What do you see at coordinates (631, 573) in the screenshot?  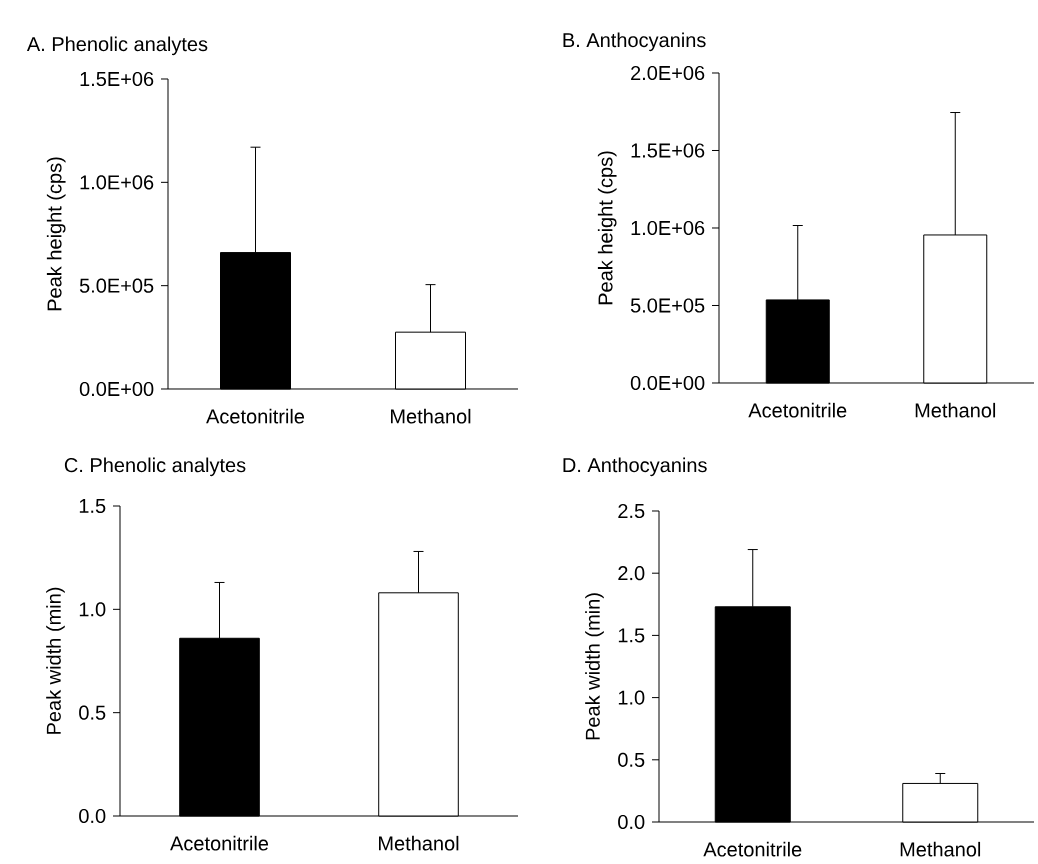 I see `y-tick-label: 2.0` at bounding box center [631, 573].